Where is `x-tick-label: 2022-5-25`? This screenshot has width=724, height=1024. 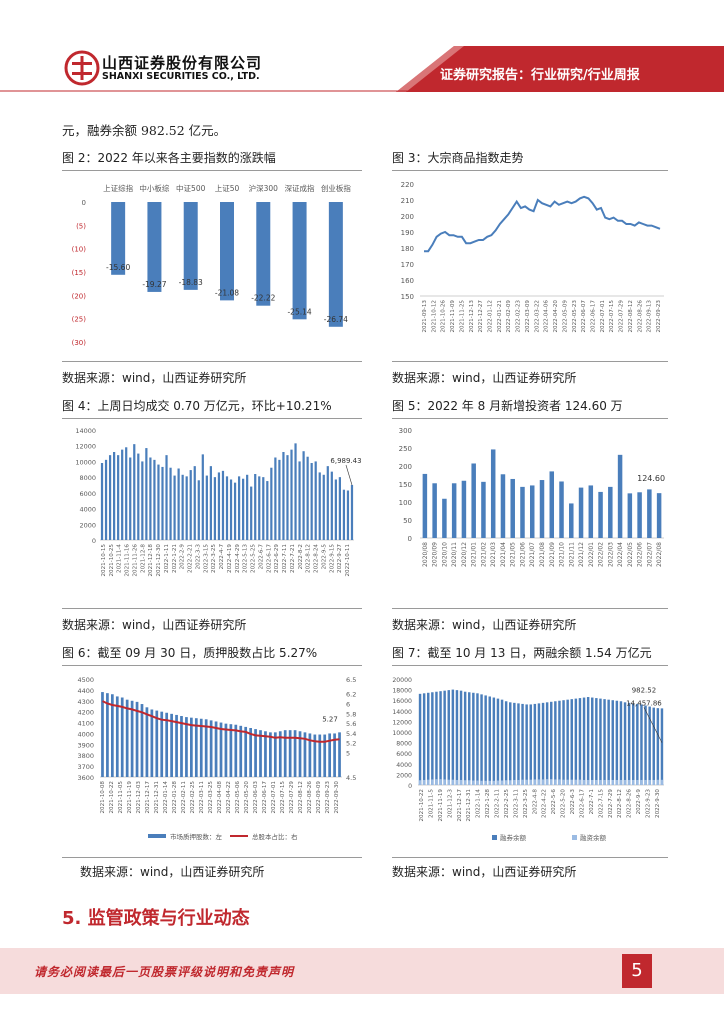 x-tick-label: 2022-5-25 is located at coordinates (254, 558).